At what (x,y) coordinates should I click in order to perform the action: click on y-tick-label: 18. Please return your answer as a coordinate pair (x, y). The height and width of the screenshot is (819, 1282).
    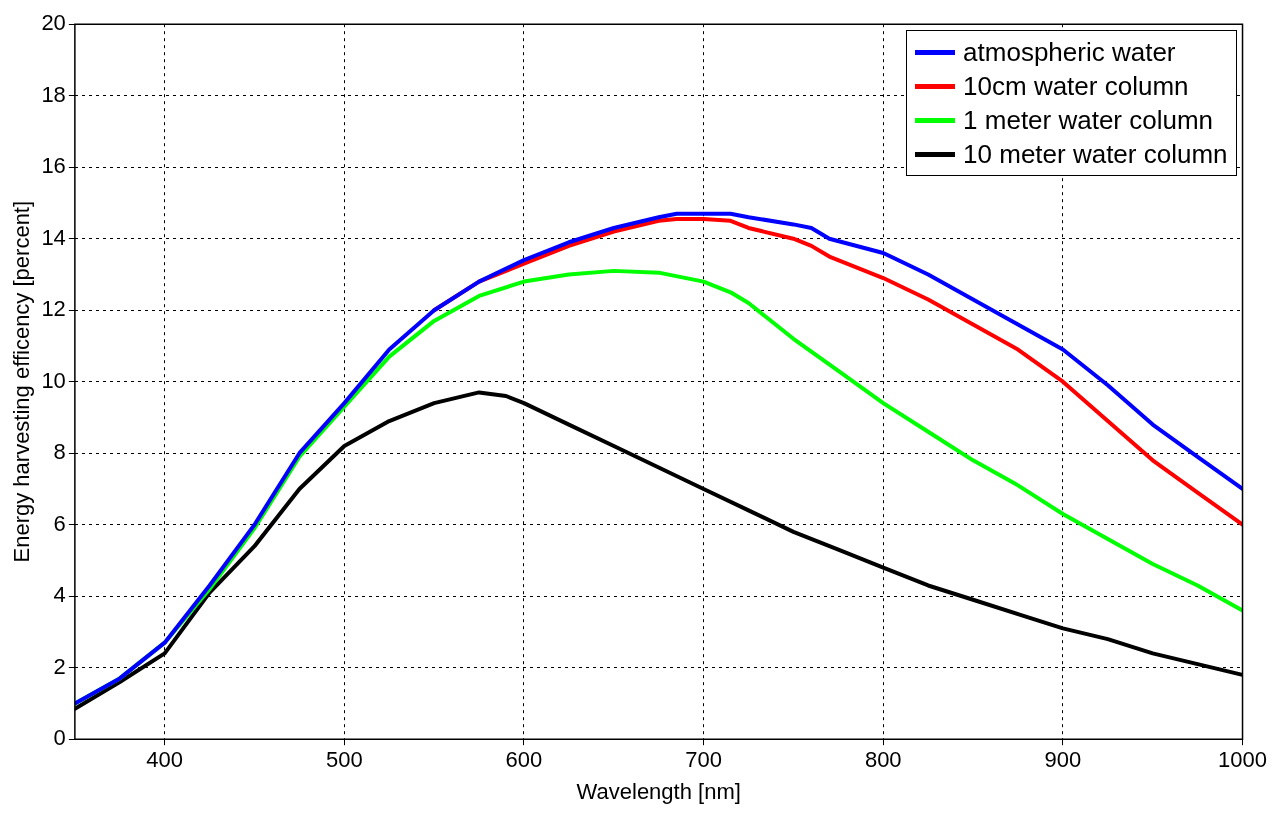
    Looking at the image, I should click on (53, 94).